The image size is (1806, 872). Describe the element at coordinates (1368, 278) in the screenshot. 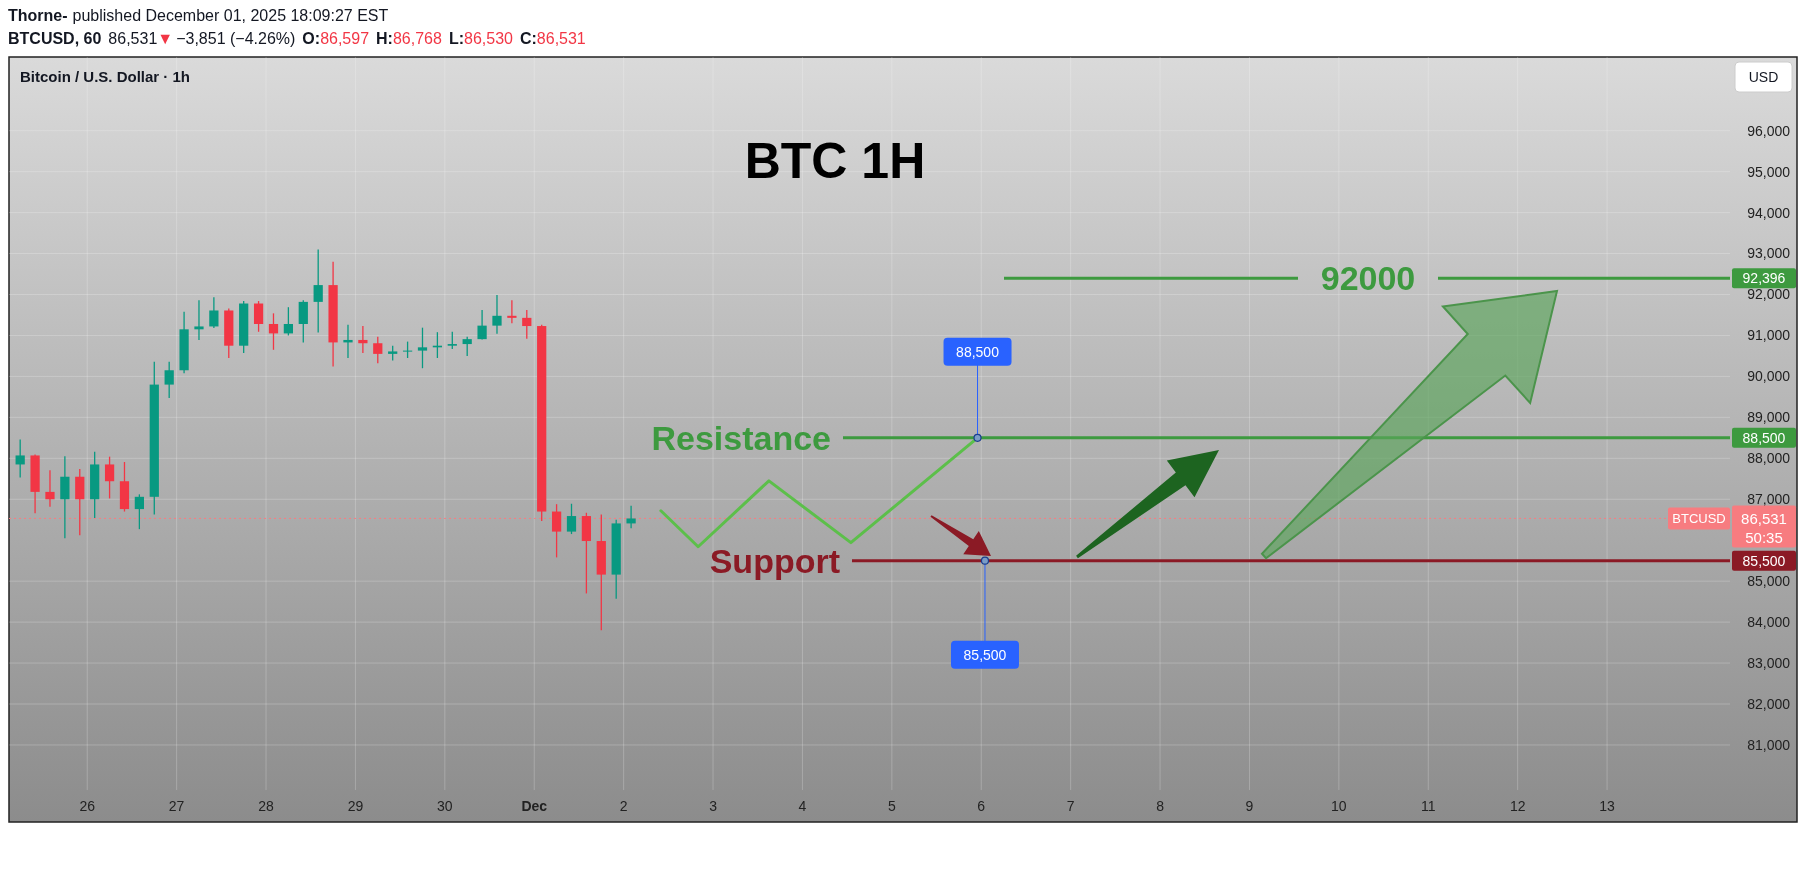

I see `annotation: 92000` at that location.